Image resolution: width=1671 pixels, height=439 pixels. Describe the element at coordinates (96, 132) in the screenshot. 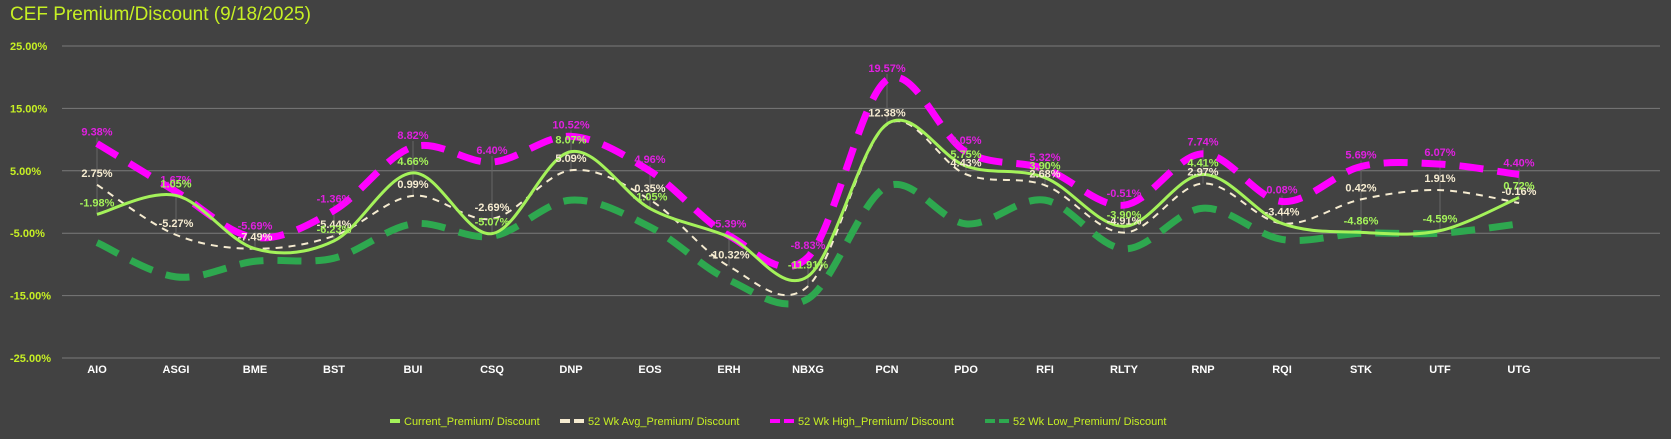

I see `data-label-high: 9.38%` at that location.